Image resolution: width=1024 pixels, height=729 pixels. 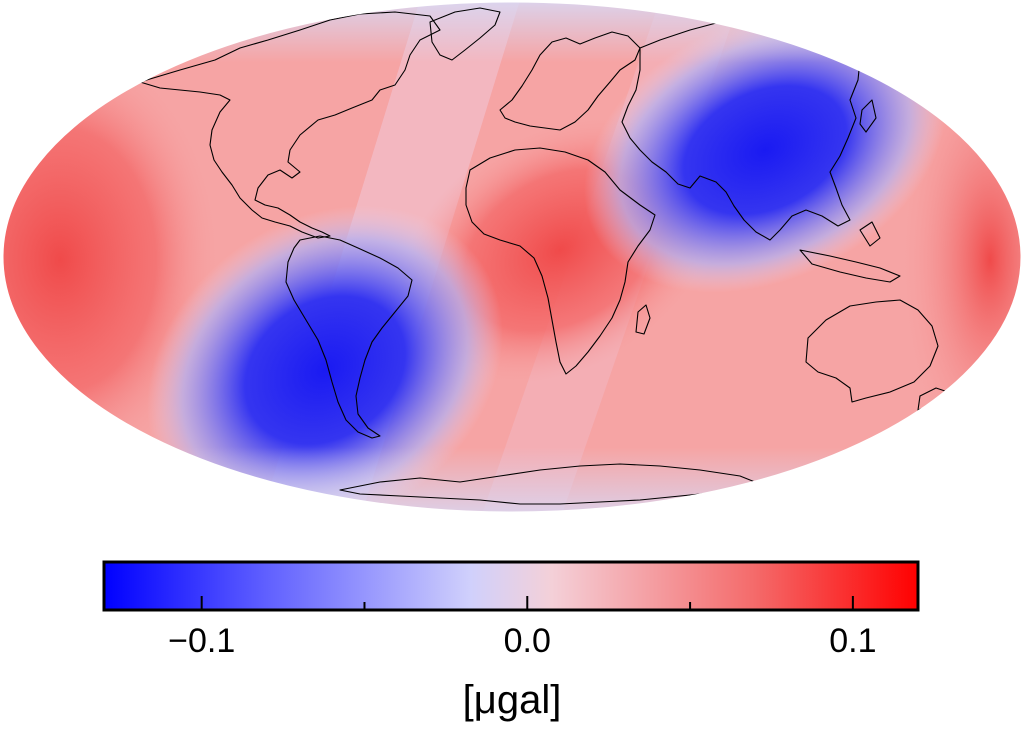 What do you see at coordinates (527, 603) in the screenshot?
I see `colorbar-ticks` at bounding box center [527, 603].